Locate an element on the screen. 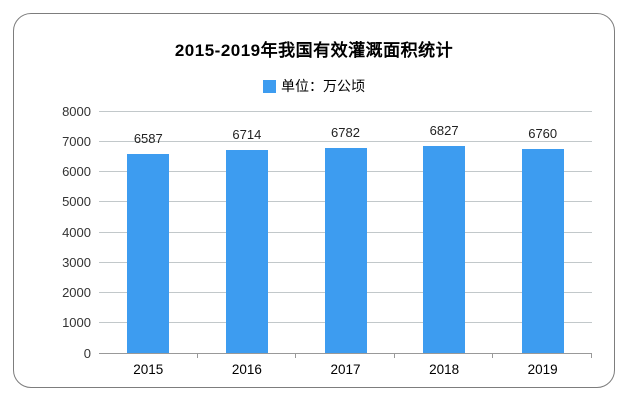 This screenshot has width=628, height=404. x-axis-tick-label: 2016 is located at coordinates (246, 369).